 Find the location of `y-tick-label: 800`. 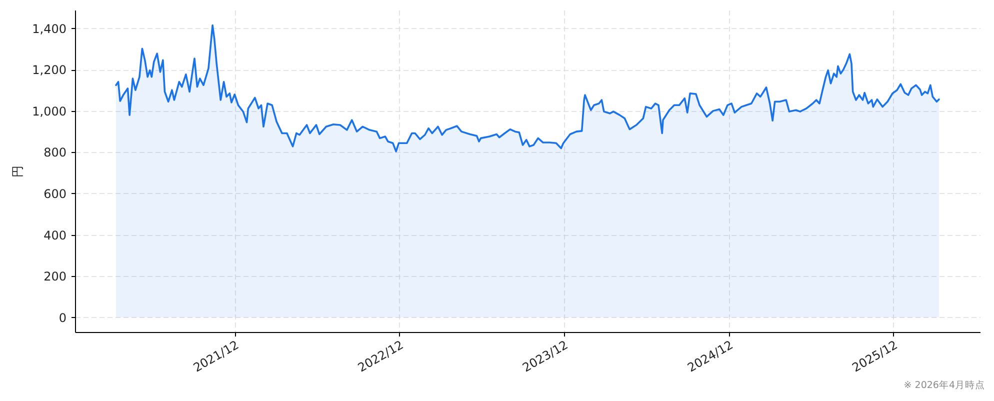

y-tick-label: 800 is located at coordinates (55, 153).